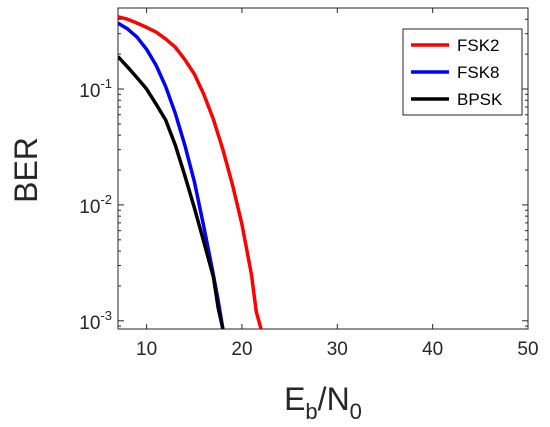  I want to click on y-axis-label: BER, so click(26, 170).